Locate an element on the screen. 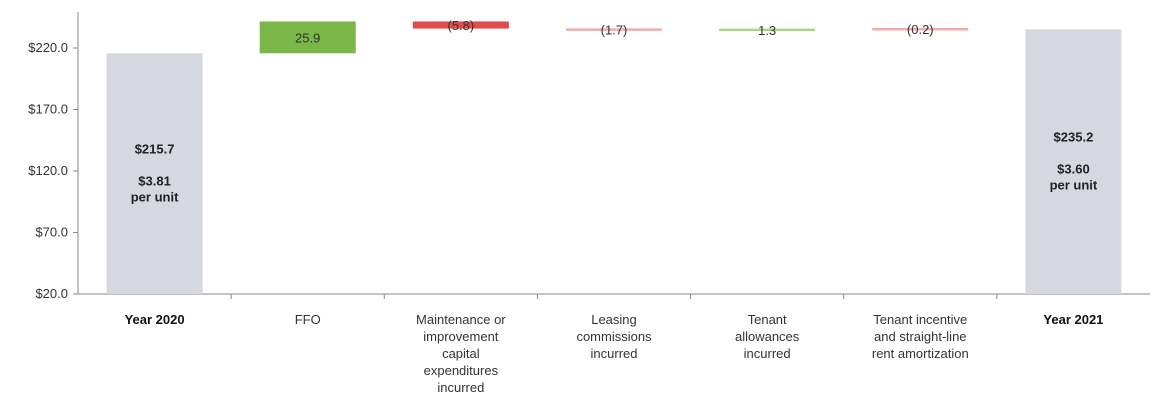  y-tick-label: $20.0 is located at coordinates (51, 293).